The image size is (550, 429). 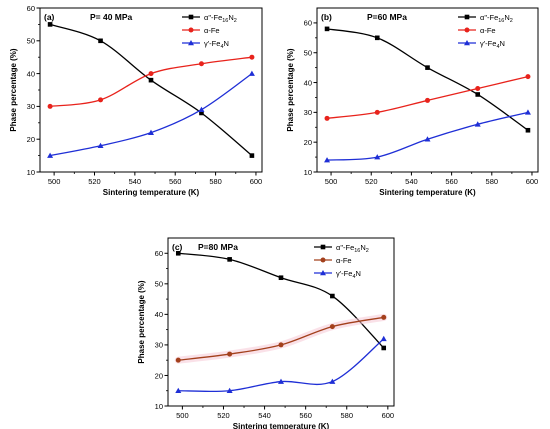 What do you see at coordinates (111, 17) in the screenshot?
I see `panel-title: P= 40 MPa` at bounding box center [111, 17].